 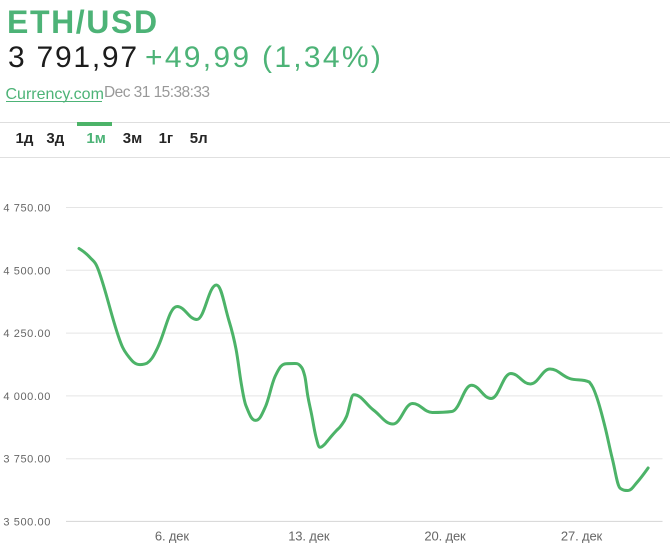 I want to click on svg-text: 20. дек, so click(x=445, y=536).